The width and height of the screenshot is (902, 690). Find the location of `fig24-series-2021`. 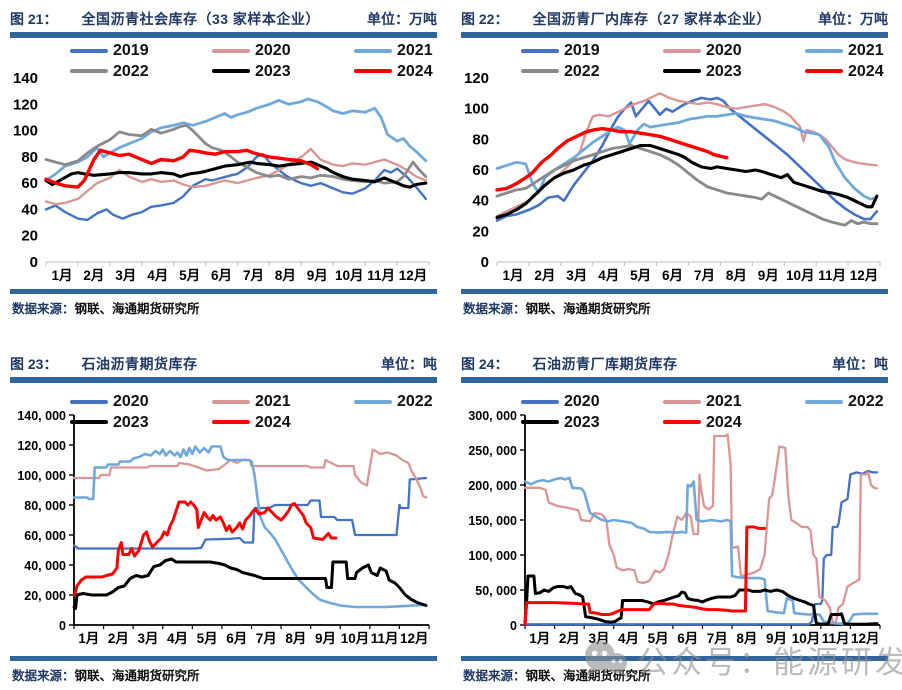

fig24-series-2021 is located at coordinates (701, 529).